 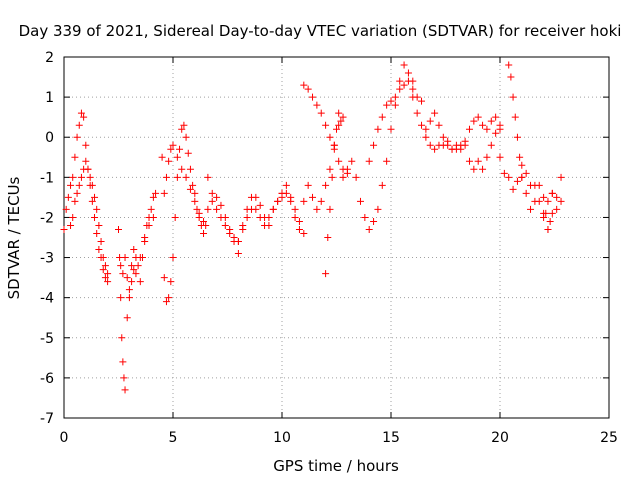 What do you see at coordinates (49, 58) in the screenshot?
I see `y-tick-label: 2` at bounding box center [49, 58].